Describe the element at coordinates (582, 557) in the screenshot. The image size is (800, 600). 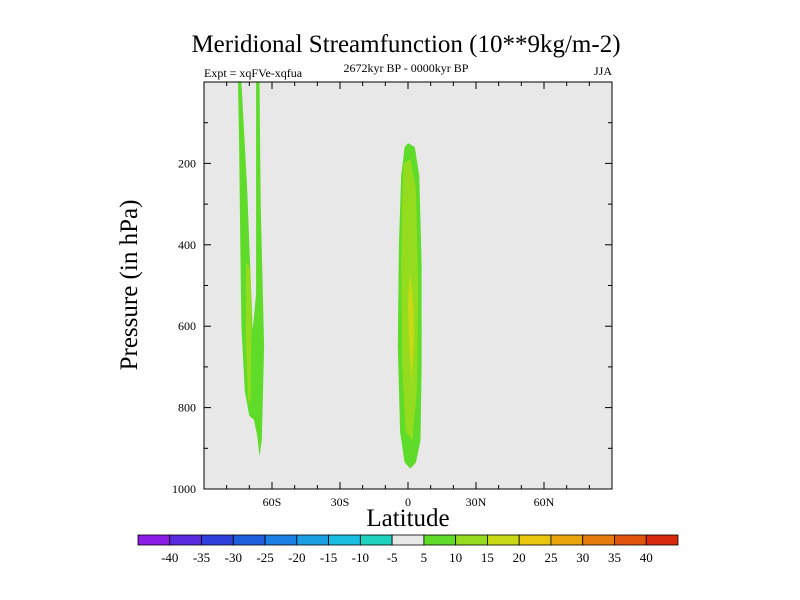
I see `colorbar-label: 30` at that location.